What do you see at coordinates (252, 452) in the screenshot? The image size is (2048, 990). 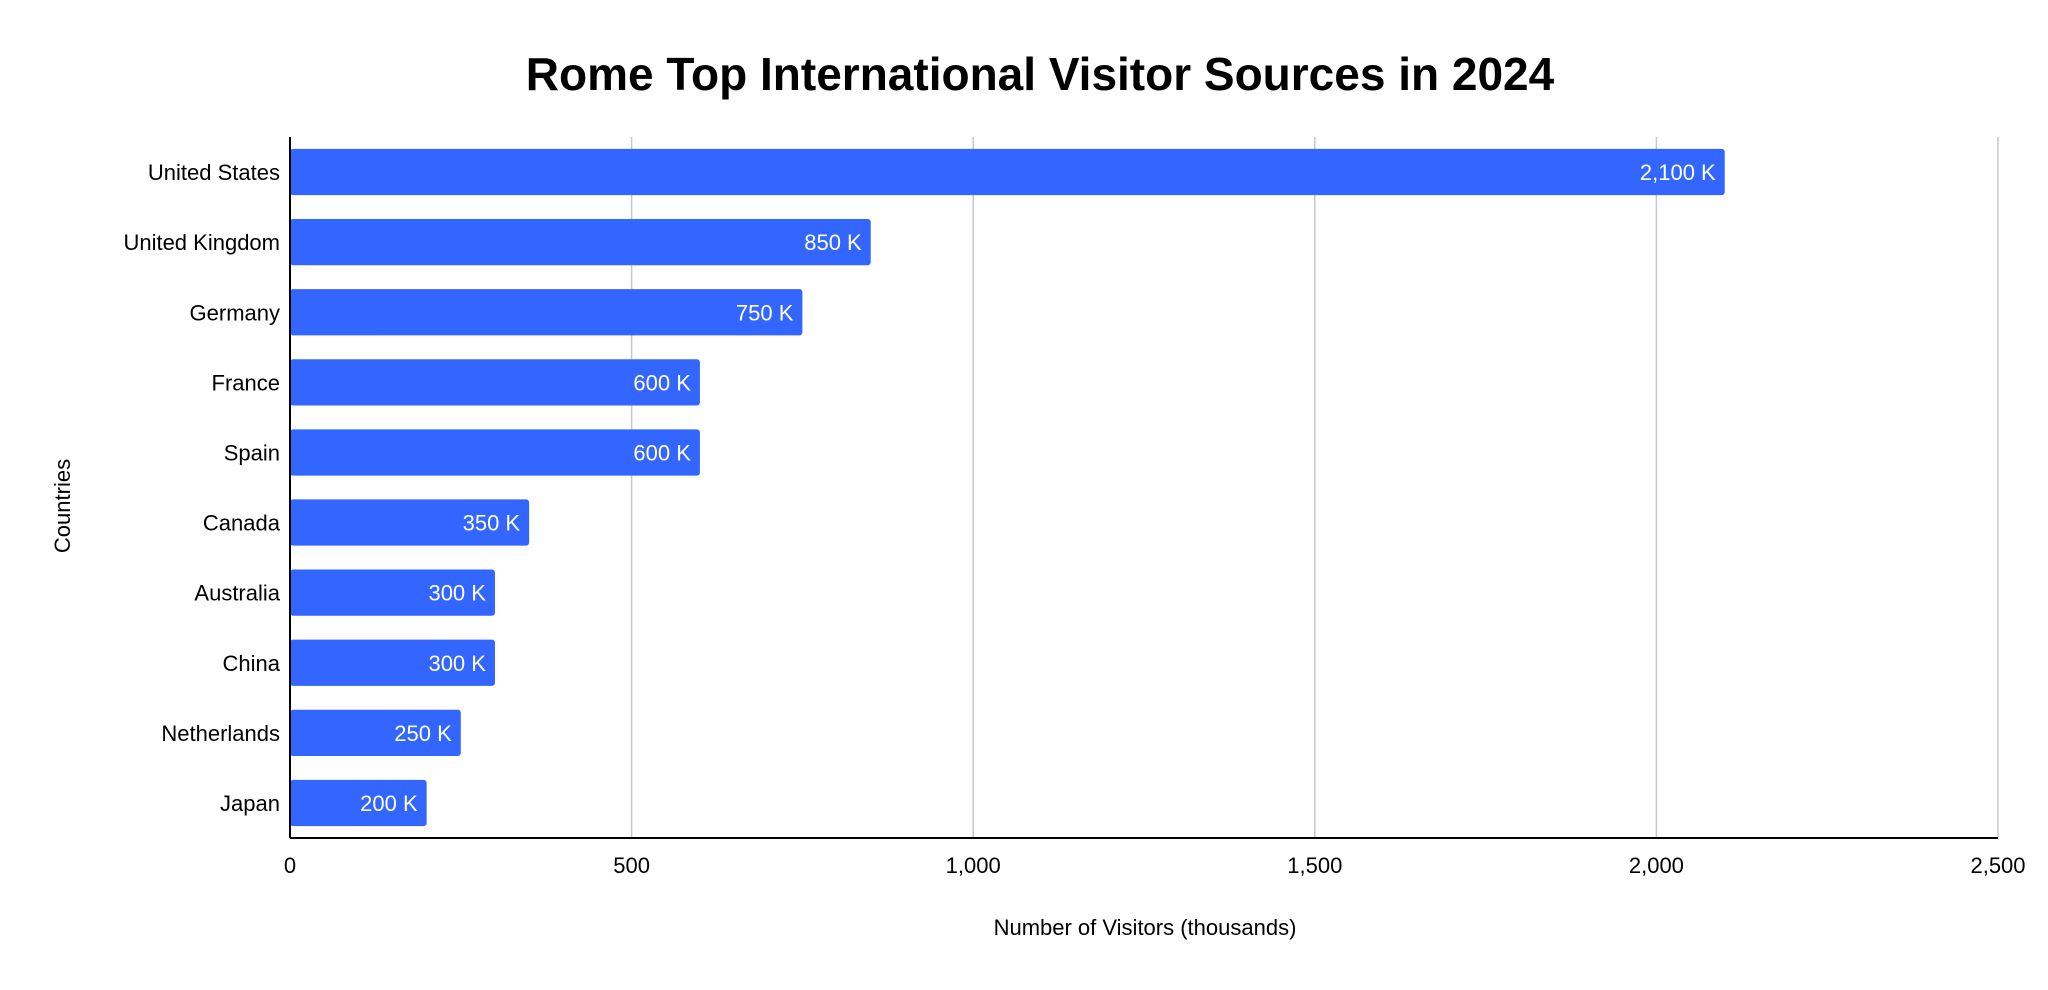 I see `y-tick-label: Spain` at bounding box center [252, 452].